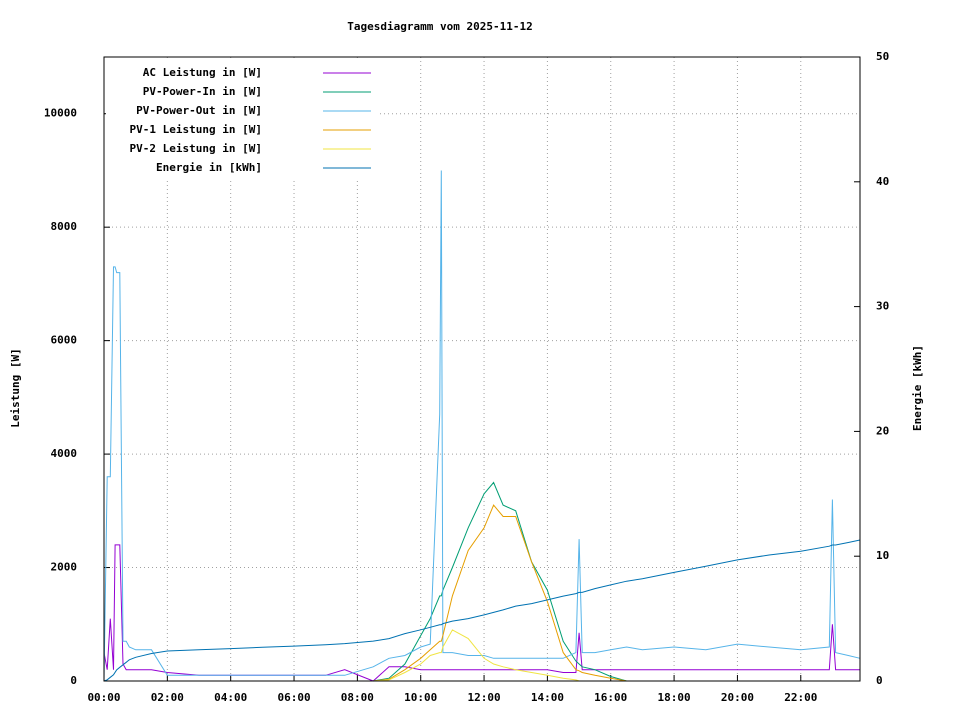  I want to click on legend-label: PV-Power-In in [W], so click(202, 91).